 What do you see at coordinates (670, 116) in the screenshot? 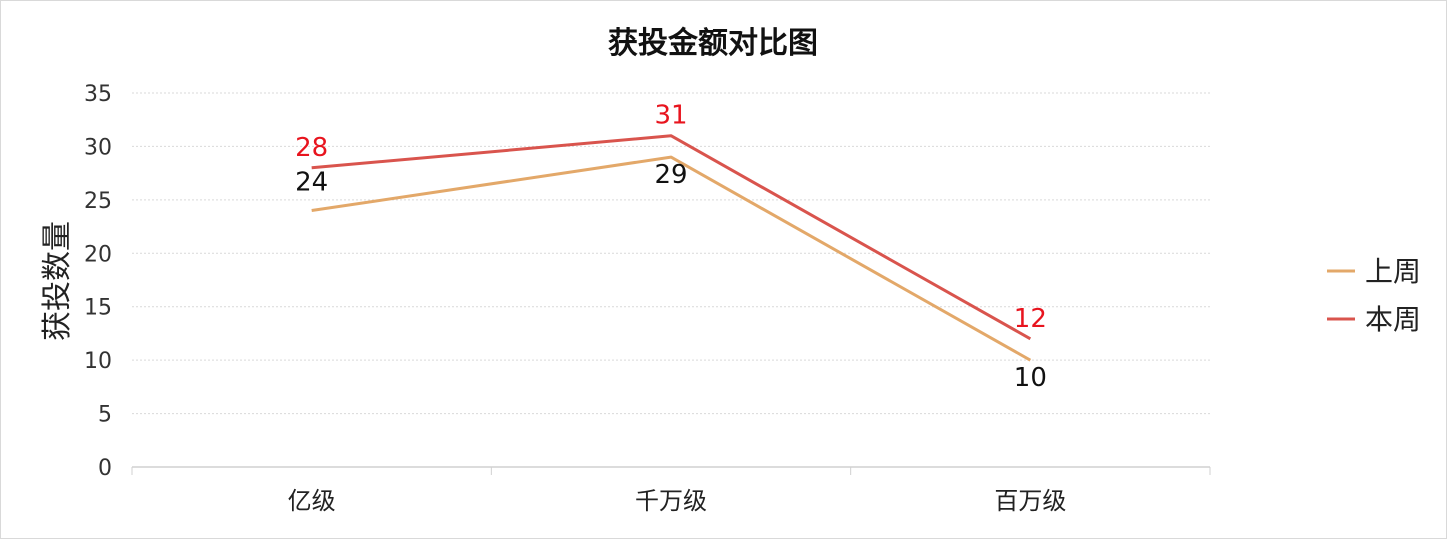
I see `data-label: 31` at bounding box center [670, 116].